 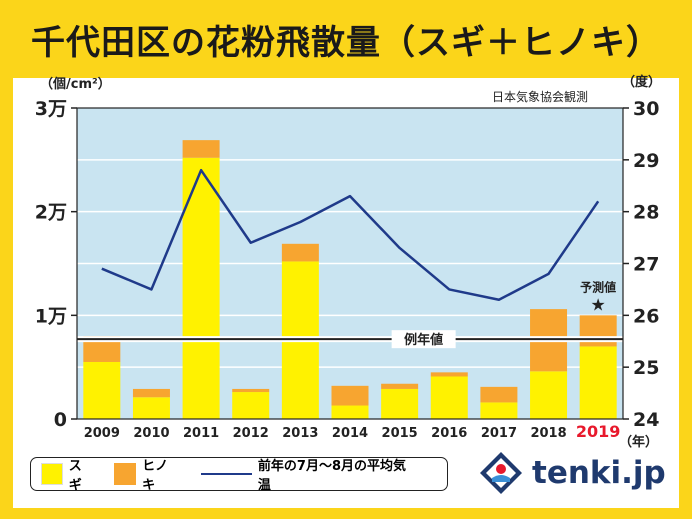 I want to click on right-tick-label: 24, so click(x=646, y=420).